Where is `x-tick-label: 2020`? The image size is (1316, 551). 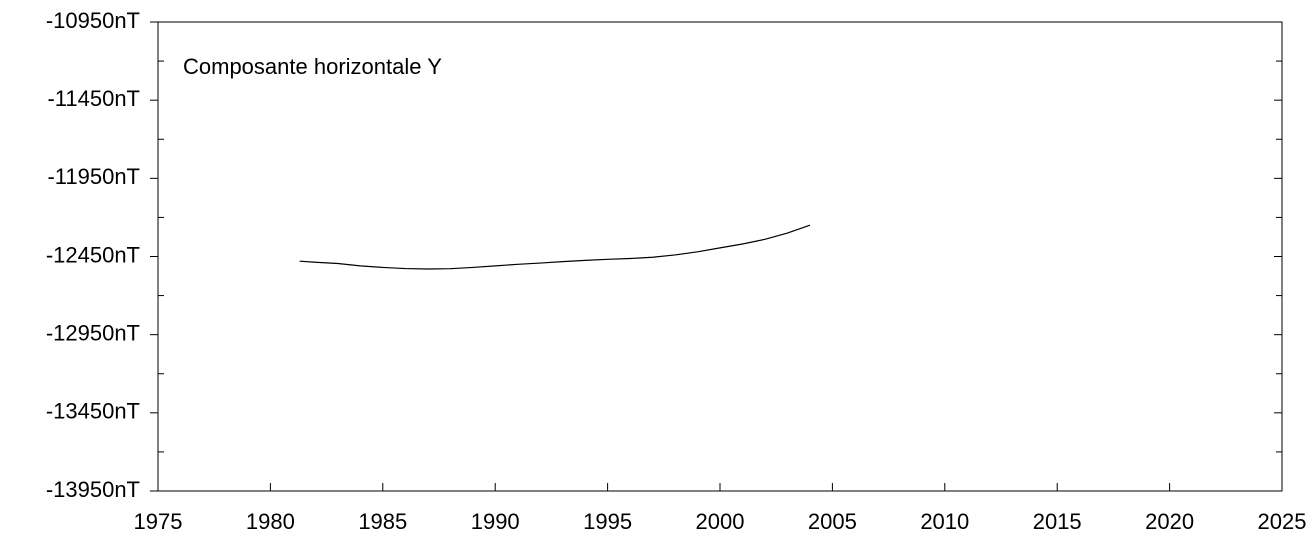 x-tick-label: 2020 is located at coordinates (1169, 521).